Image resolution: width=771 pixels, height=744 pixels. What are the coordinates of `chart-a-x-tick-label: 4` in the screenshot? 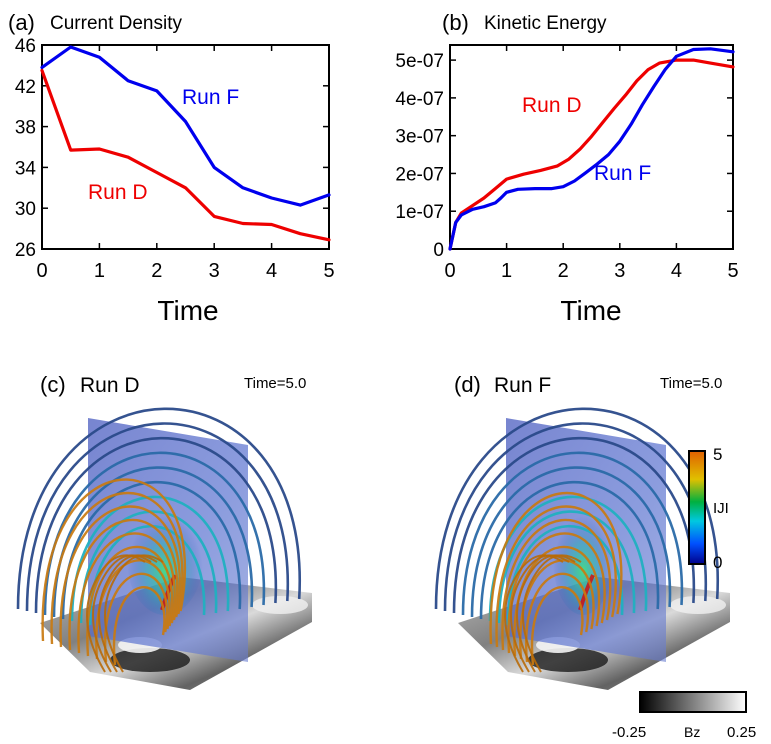 It's located at (271, 271).